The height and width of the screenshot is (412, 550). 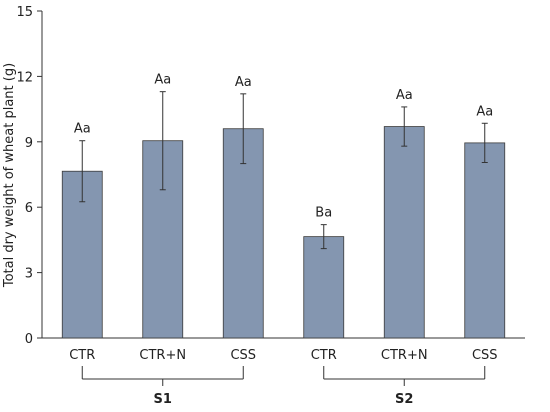 What do you see at coordinates (24, 77) in the screenshot?
I see `y-tick-label: 12` at bounding box center [24, 77].